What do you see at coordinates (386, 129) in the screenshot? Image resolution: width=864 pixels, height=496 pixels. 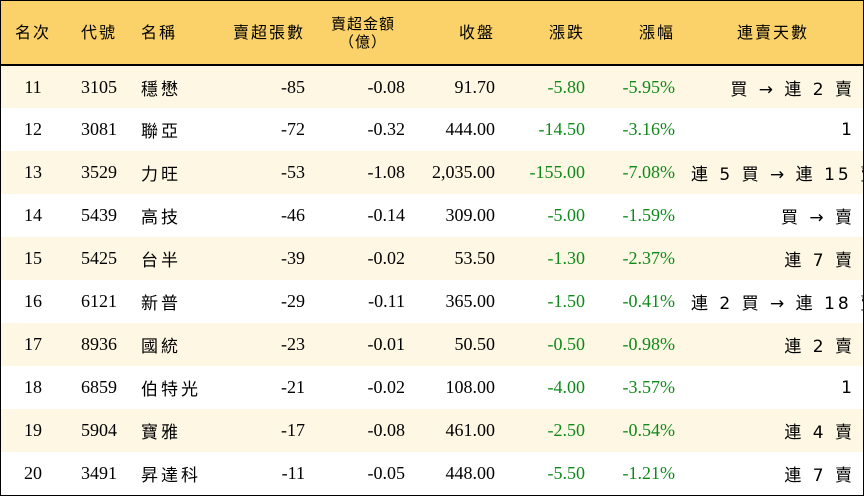 I see `net-sell-amount-cell: -0.32` at bounding box center [386, 129].